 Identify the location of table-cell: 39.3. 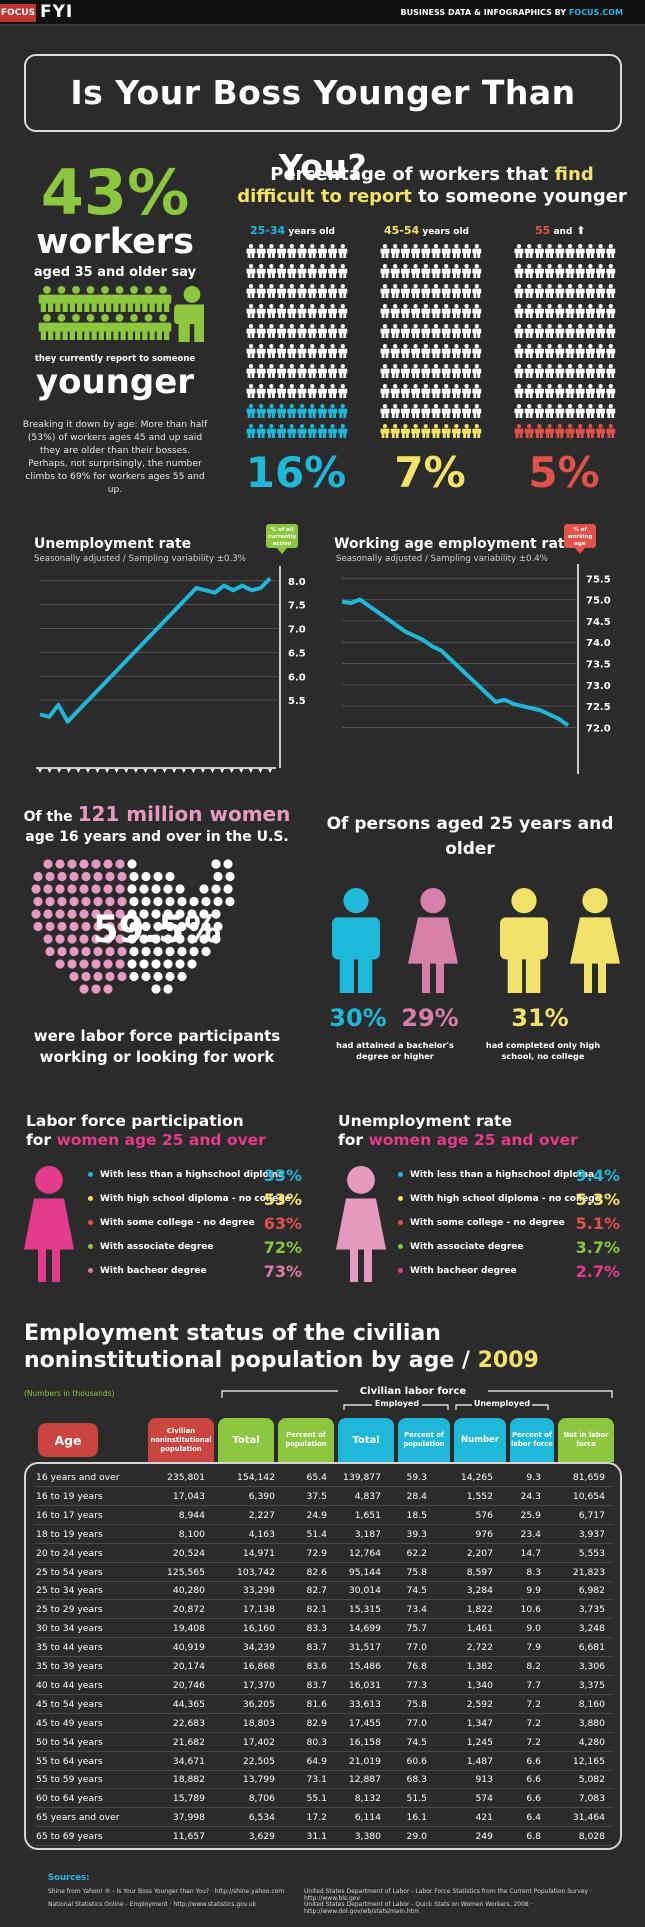
(416, 1534).